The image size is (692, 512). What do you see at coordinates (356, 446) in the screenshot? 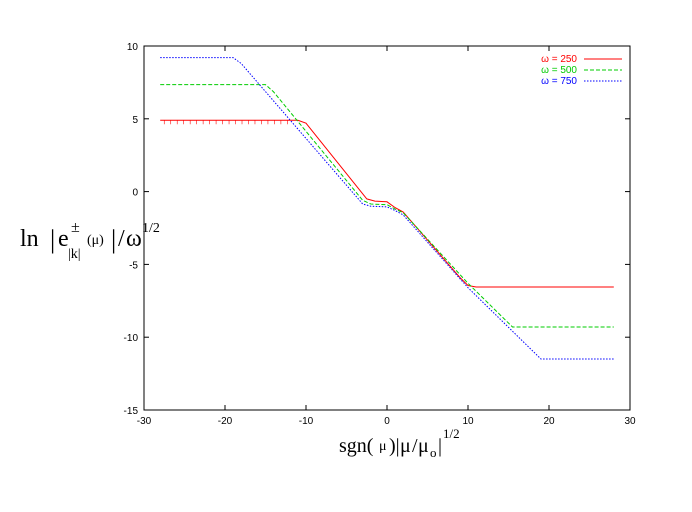
I see `x-label-sgn: sgn(` at bounding box center [356, 446].